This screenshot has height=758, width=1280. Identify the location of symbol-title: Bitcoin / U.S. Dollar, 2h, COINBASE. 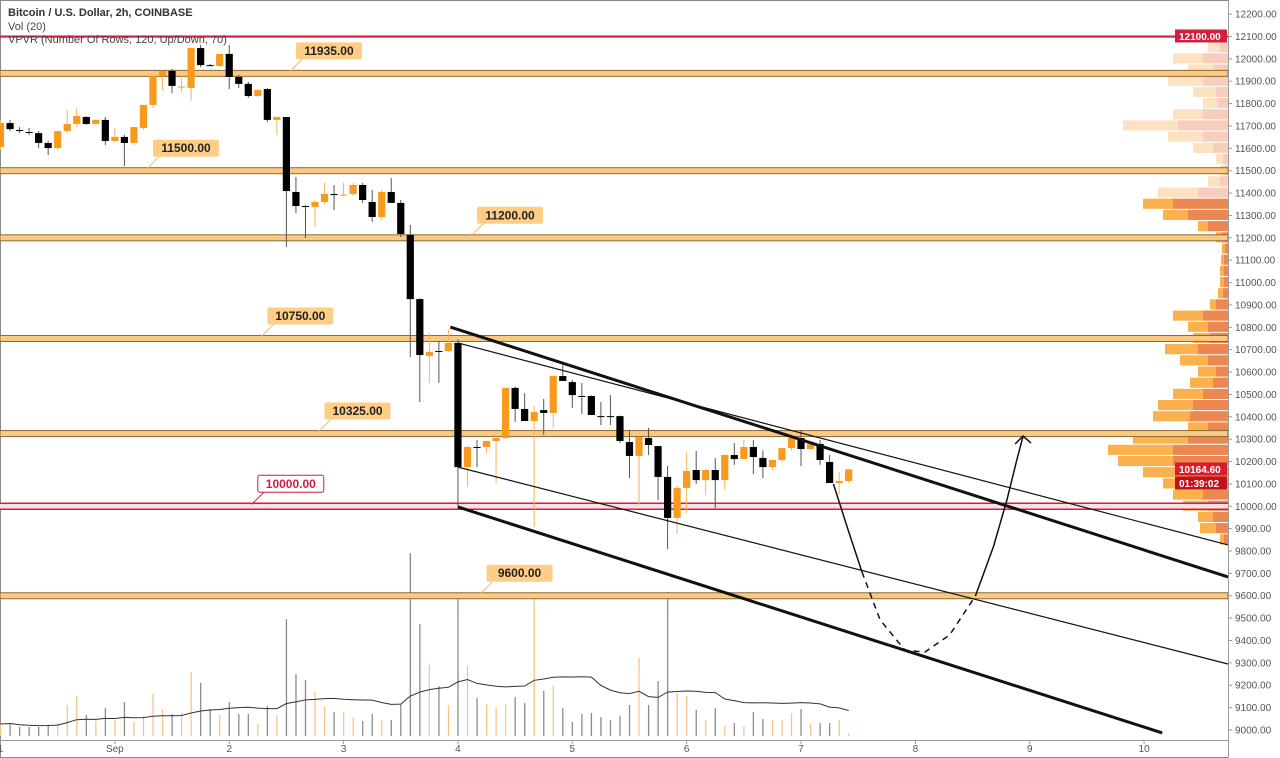
(100, 13).